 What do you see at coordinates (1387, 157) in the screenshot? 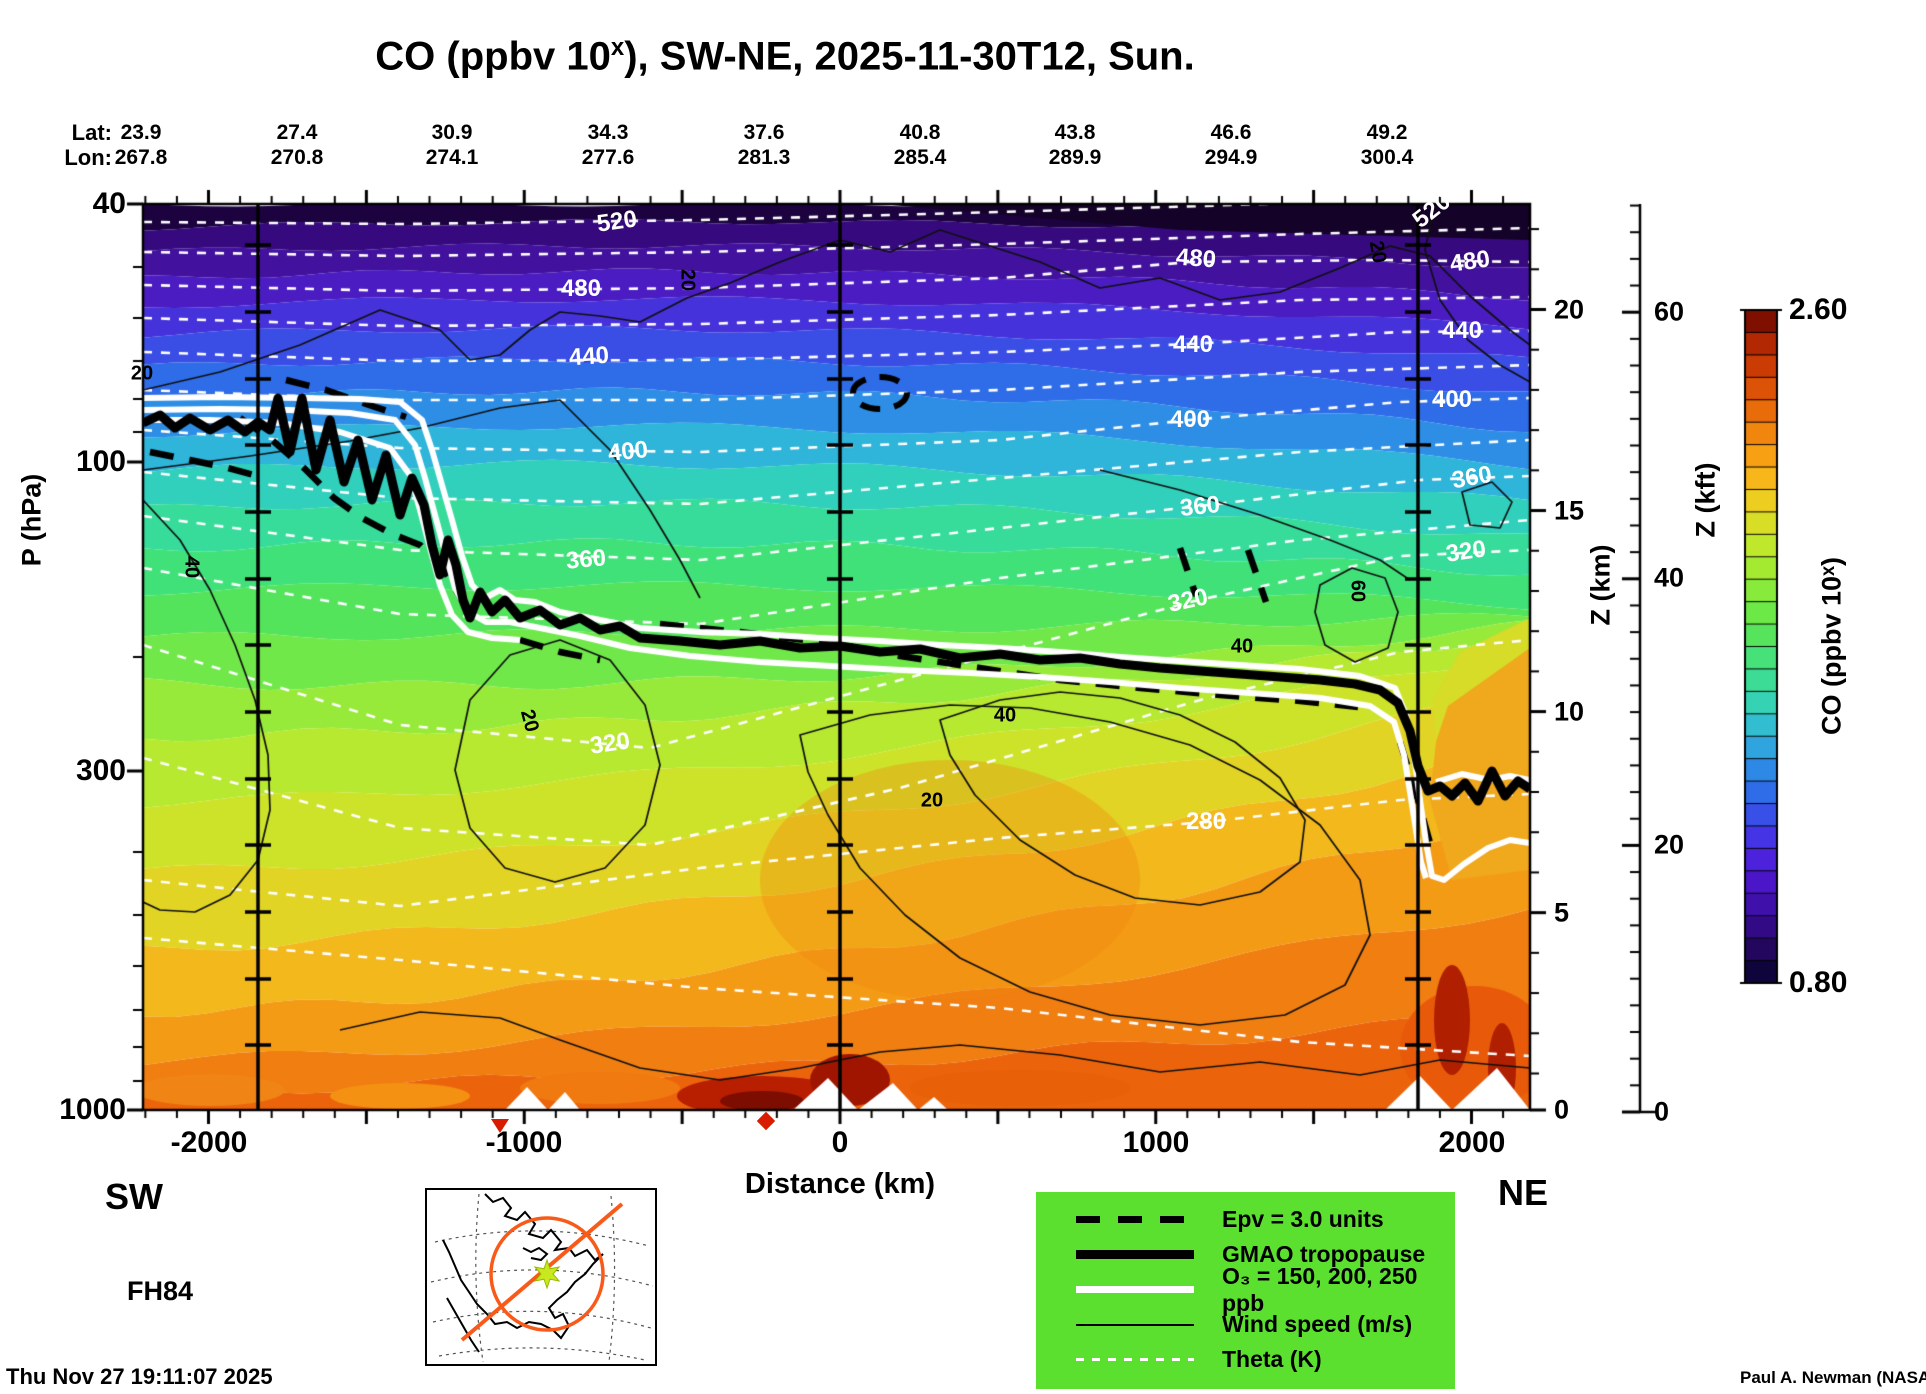
I see `lon-value: 300.4` at bounding box center [1387, 157].